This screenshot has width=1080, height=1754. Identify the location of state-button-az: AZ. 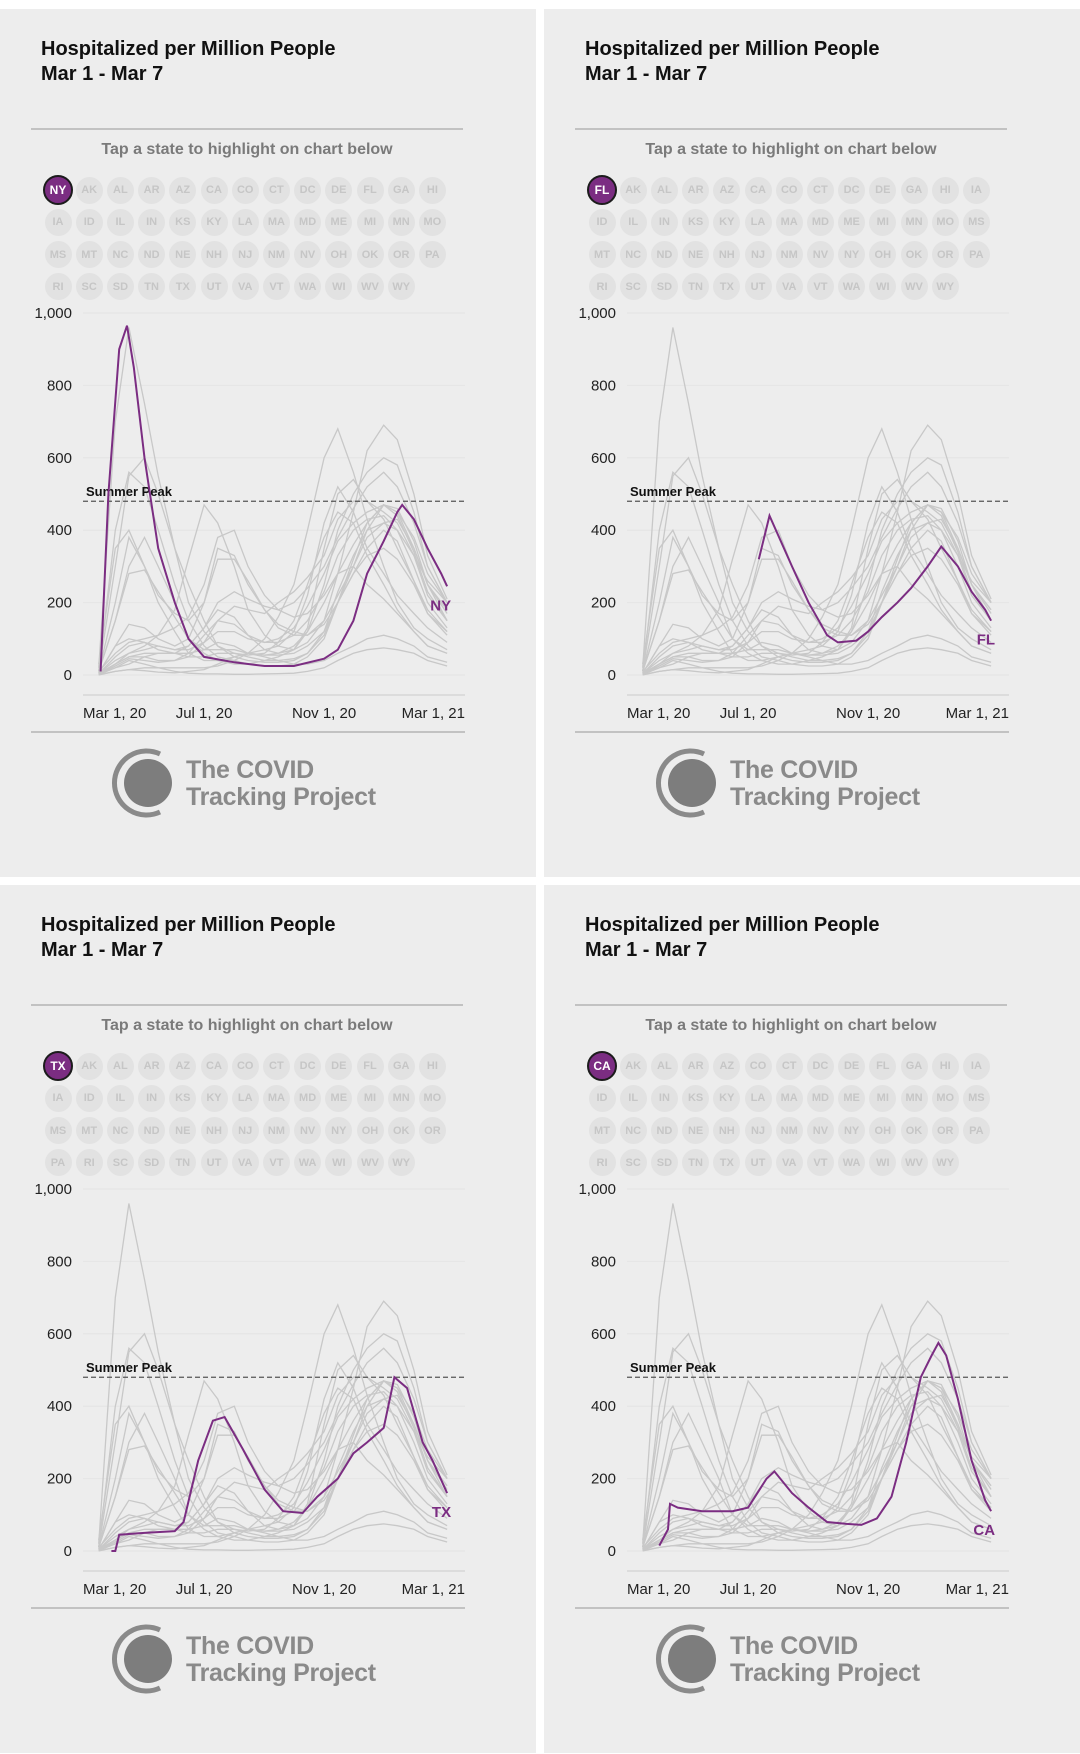
(727, 1066).